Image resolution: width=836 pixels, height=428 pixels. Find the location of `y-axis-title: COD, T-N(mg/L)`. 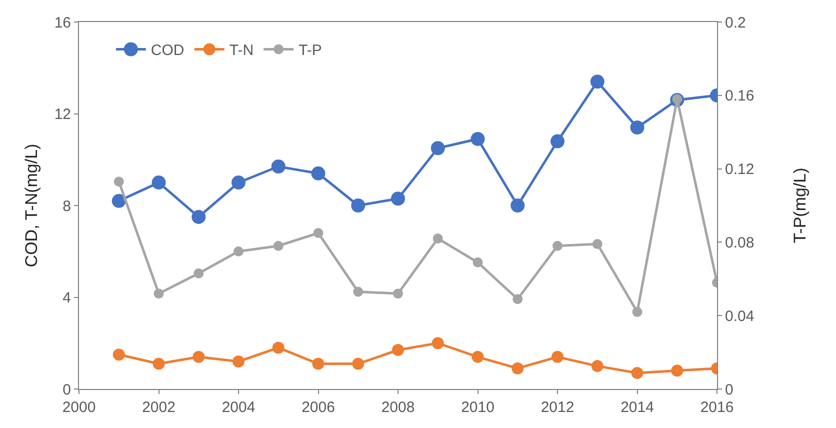

y-axis-title: COD, T-N(mg/L) is located at coordinates (31, 206).